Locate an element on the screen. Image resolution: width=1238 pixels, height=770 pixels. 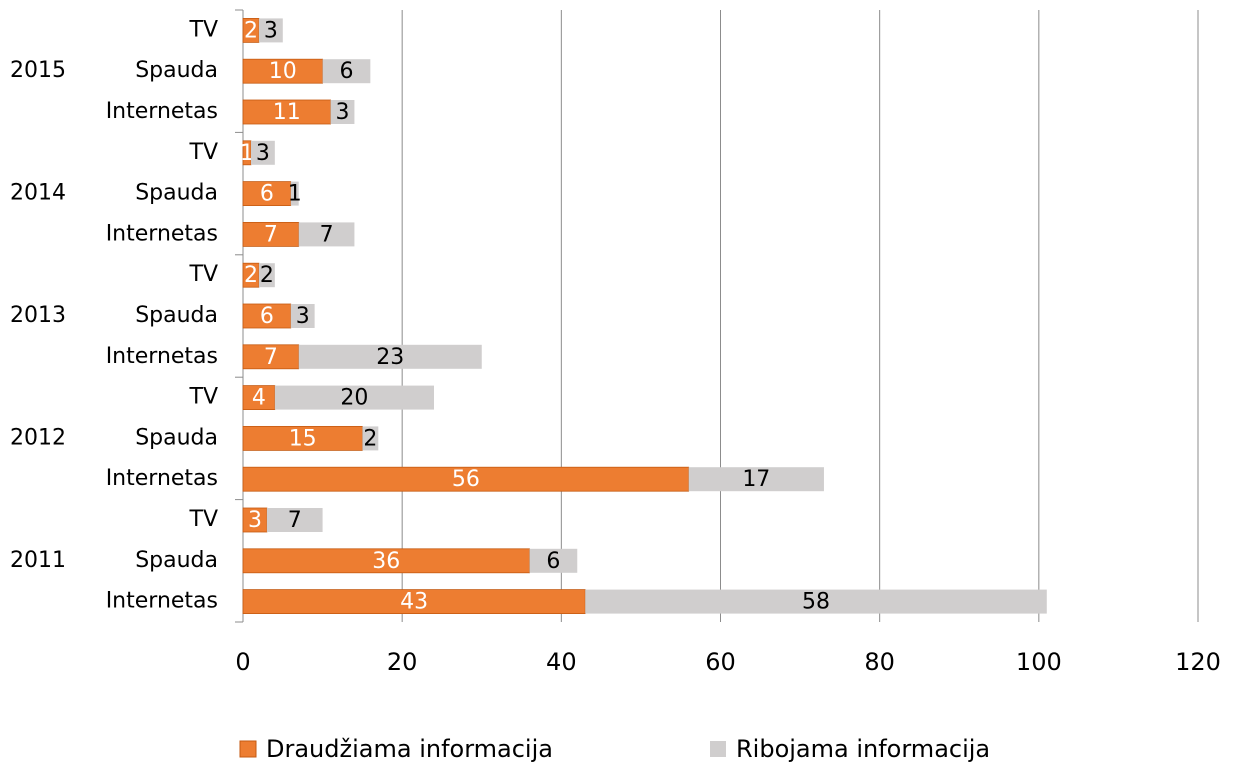
group-label: 2014 is located at coordinates (38, 193).